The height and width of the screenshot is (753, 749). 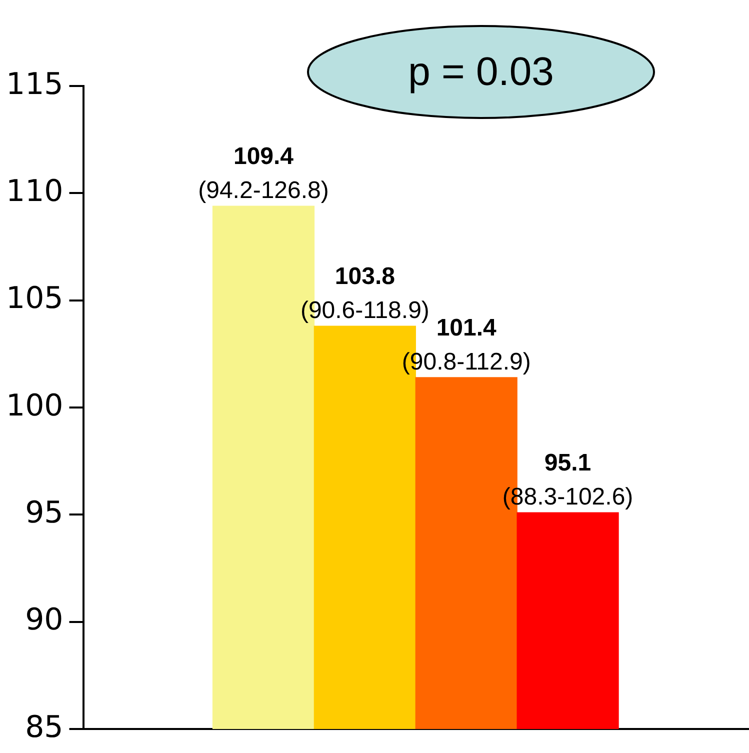 What do you see at coordinates (35, 298) in the screenshot?
I see `y-tick-label: 105` at bounding box center [35, 298].